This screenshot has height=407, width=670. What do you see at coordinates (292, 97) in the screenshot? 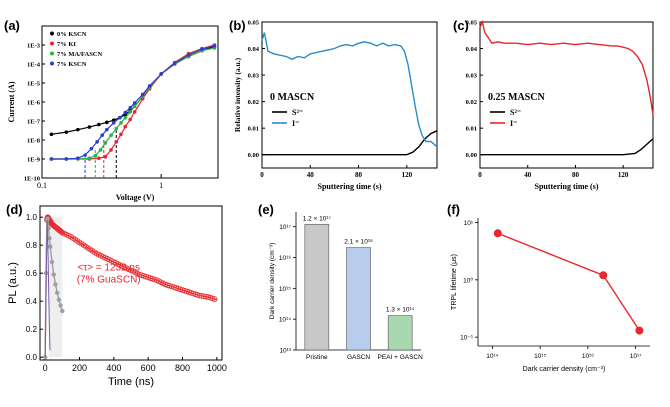
I see `panel-b-annotation: 0 MASCN` at bounding box center [292, 97].